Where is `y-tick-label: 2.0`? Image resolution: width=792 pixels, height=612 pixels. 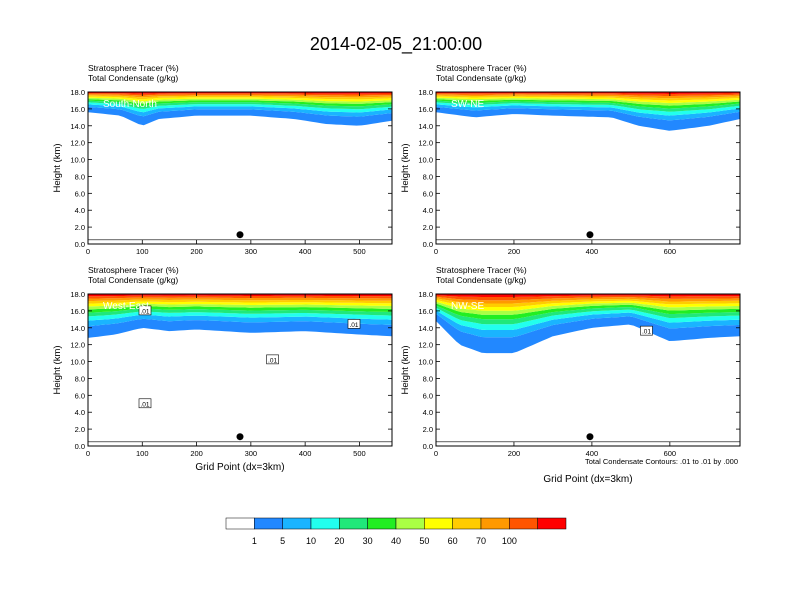
y-tick-label: 2.0 is located at coordinates (428, 429).